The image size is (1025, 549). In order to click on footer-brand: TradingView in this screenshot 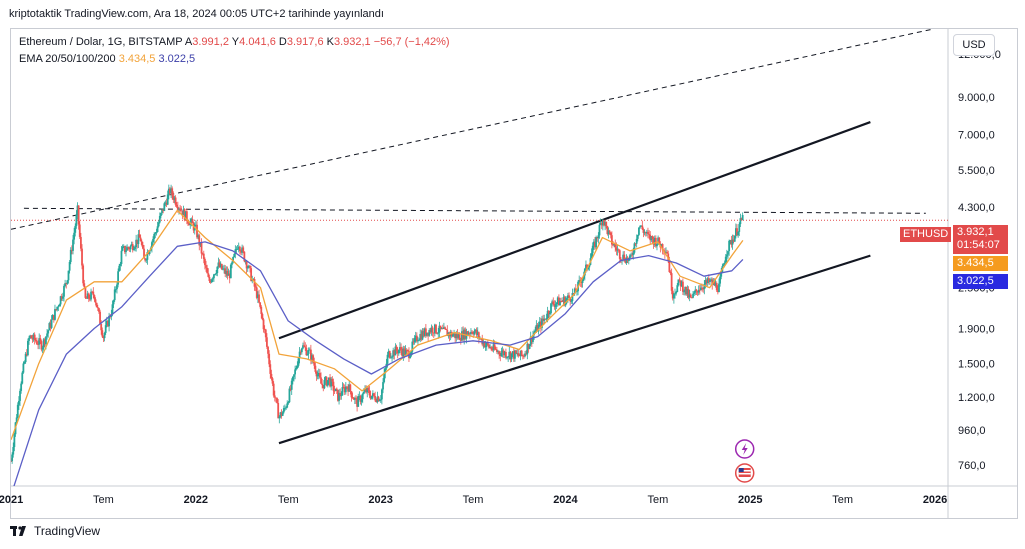, I will do `click(55, 531)`.